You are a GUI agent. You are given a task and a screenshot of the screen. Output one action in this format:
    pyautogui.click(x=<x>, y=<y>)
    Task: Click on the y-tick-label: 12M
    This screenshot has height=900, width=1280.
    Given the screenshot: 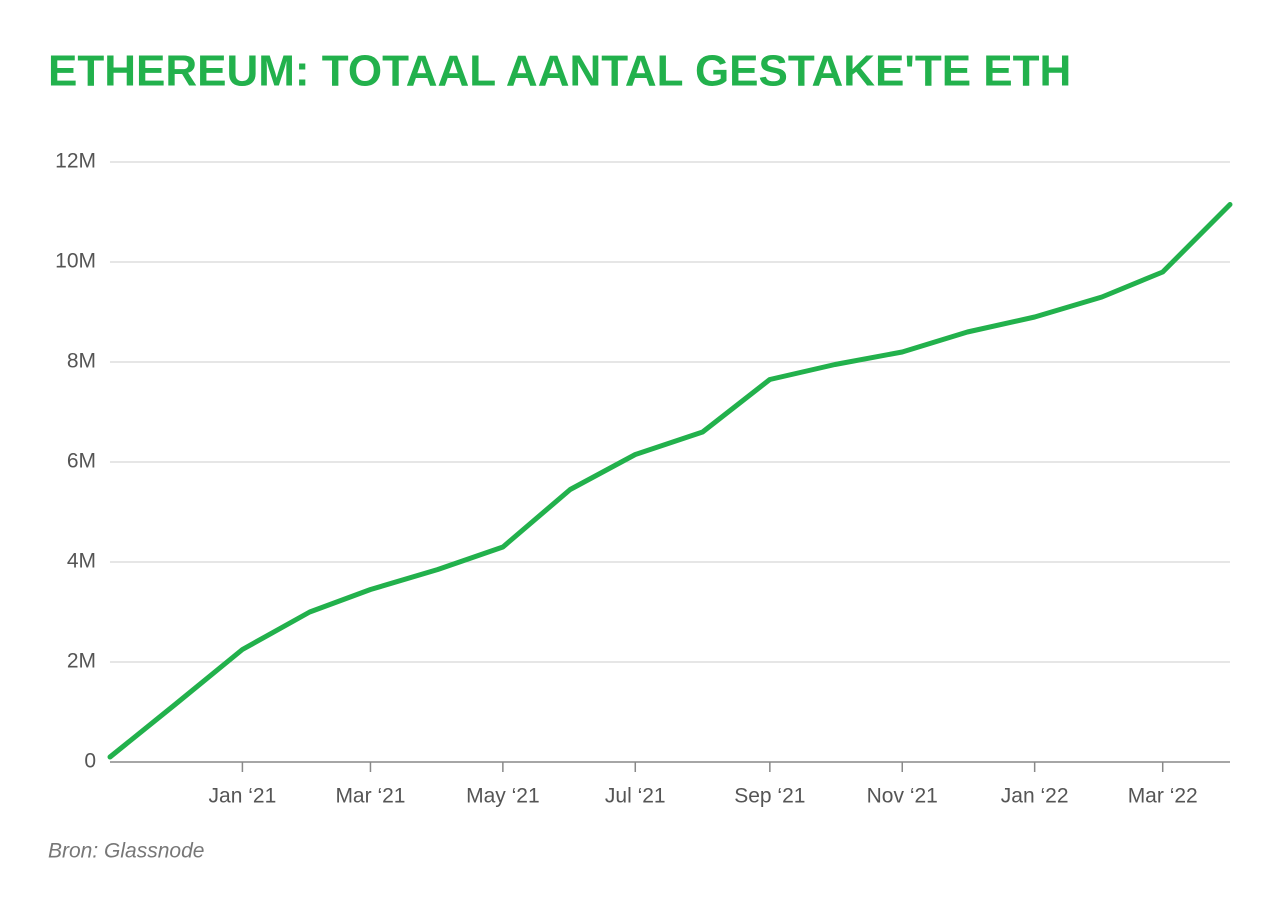 What is the action you would take?
    pyautogui.click(x=75, y=161)
    